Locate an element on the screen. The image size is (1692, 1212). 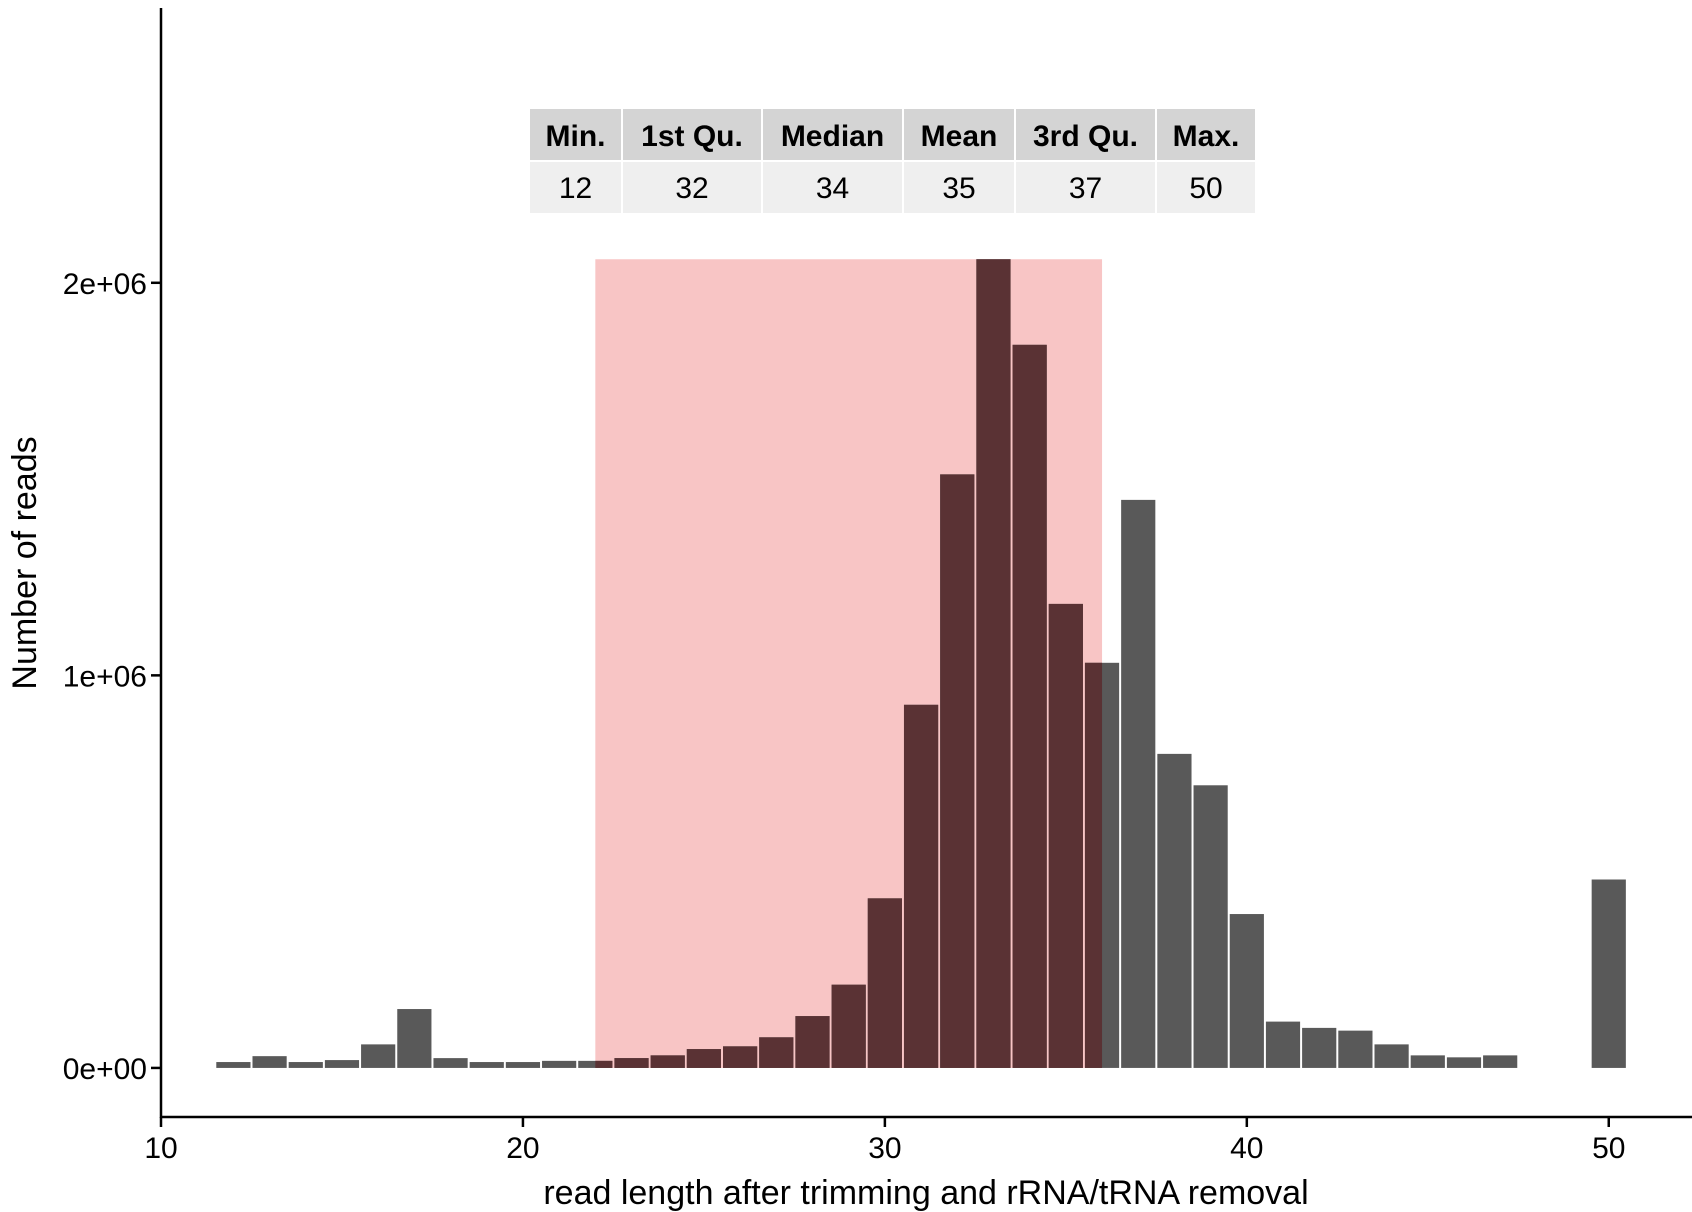
x-tick-label: 20 is located at coordinates (522, 1148).